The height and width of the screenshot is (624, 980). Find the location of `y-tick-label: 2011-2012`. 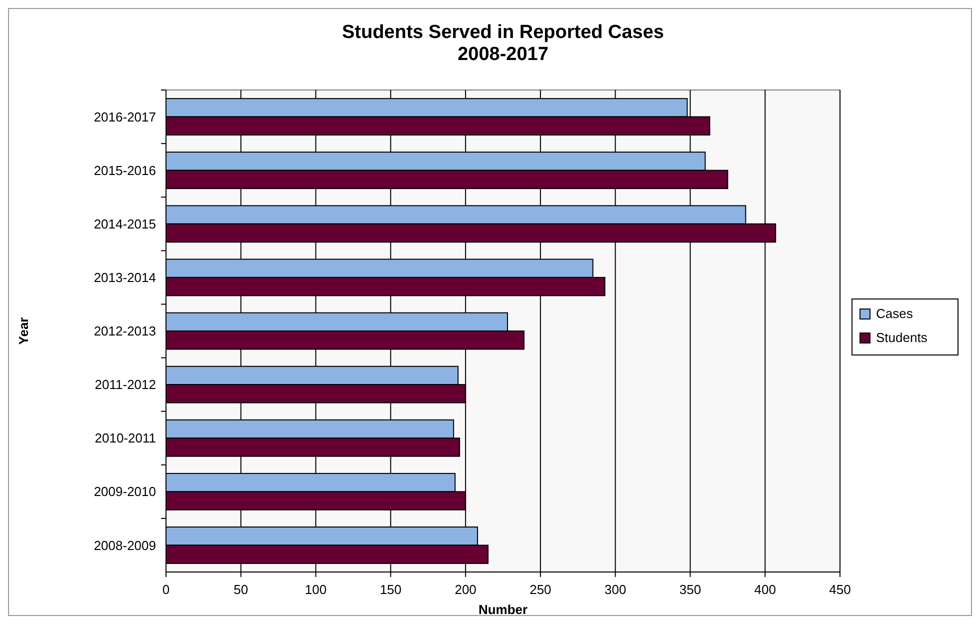

y-tick-label: 2011-2012 is located at coordinates (125, 384).